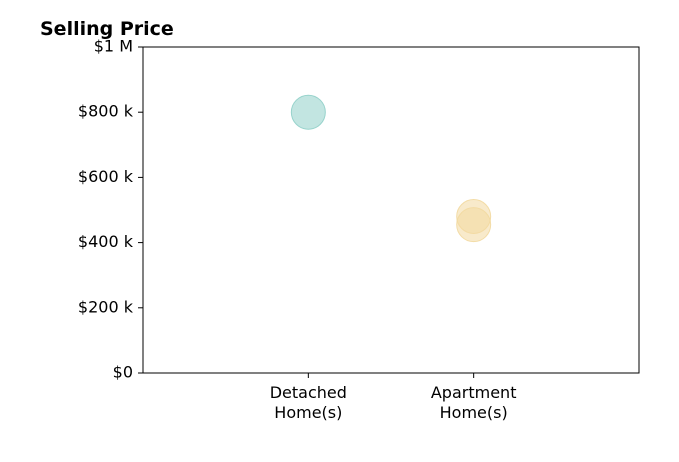 The width and height of the screenshot is (679, 462). Describe the element at coordinates (107, 29) in the screenshot. I see `chart-title: Selling Price` at that location.